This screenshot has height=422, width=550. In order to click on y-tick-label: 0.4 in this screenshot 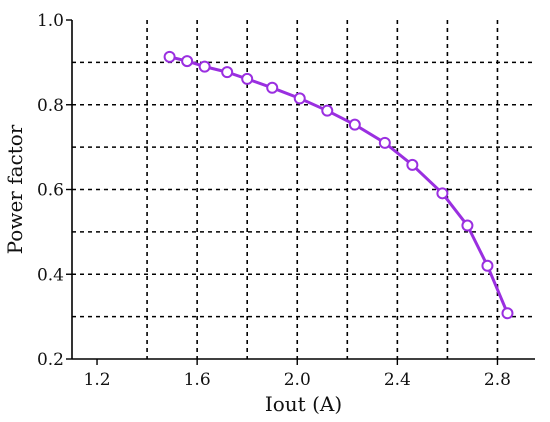, I will do `click(50, 275)`.